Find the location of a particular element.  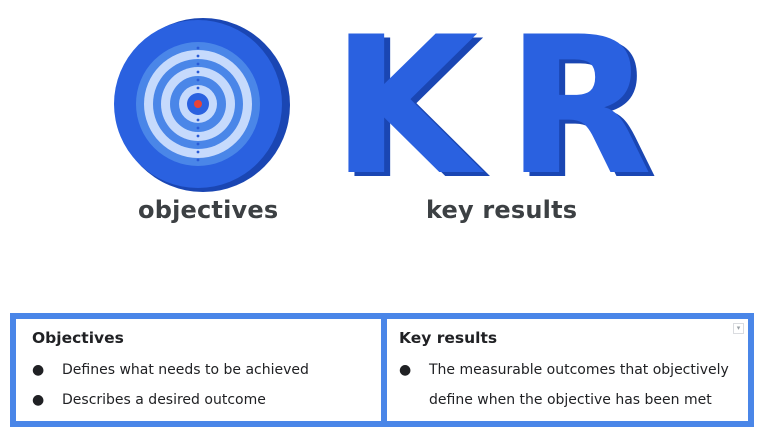

list-item: ● Describes a desired outcome is located at coordinates (200, 400).